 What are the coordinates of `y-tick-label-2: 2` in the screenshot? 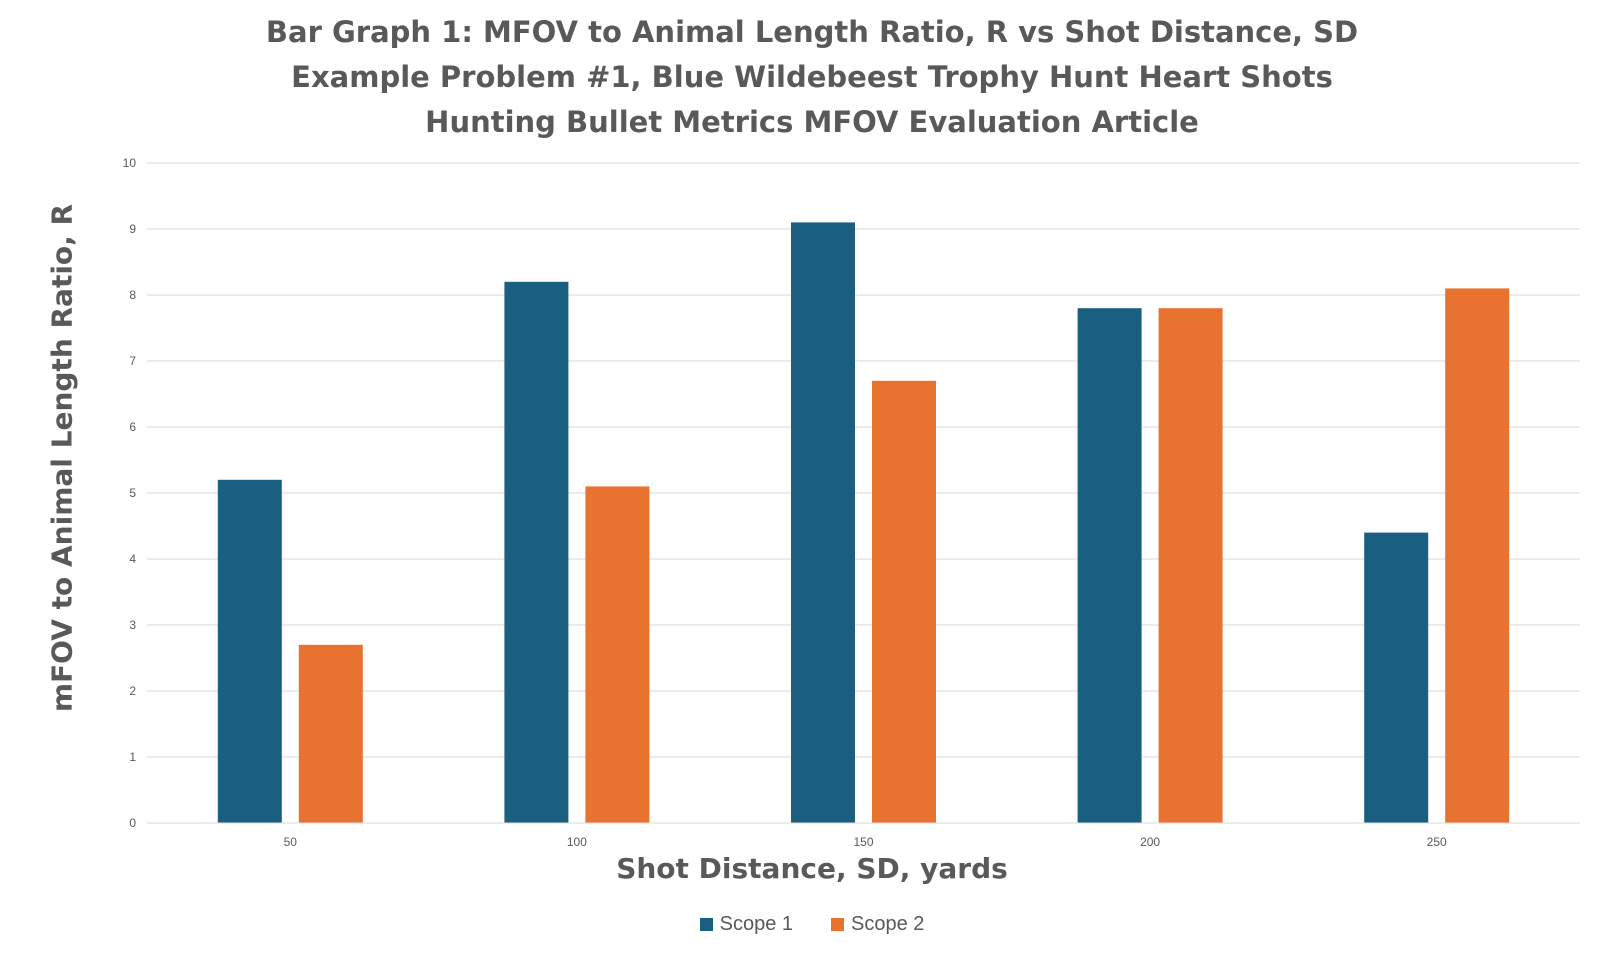 It's located at (132, 691).